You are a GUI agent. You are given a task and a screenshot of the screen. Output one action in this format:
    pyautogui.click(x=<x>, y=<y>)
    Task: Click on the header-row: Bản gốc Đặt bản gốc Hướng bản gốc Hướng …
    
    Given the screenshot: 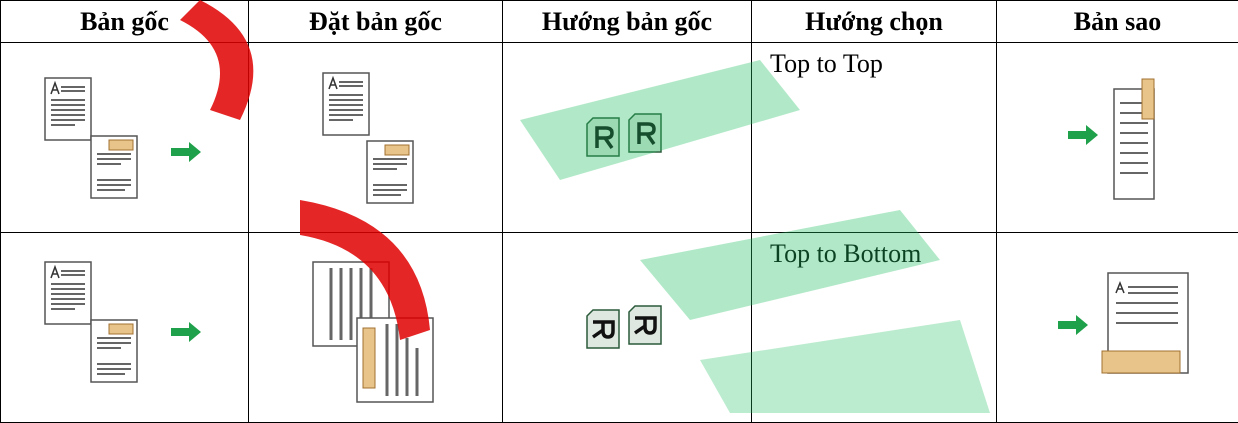 What is the action you would take?
    pyautogui.click(x=619, y=22)
    